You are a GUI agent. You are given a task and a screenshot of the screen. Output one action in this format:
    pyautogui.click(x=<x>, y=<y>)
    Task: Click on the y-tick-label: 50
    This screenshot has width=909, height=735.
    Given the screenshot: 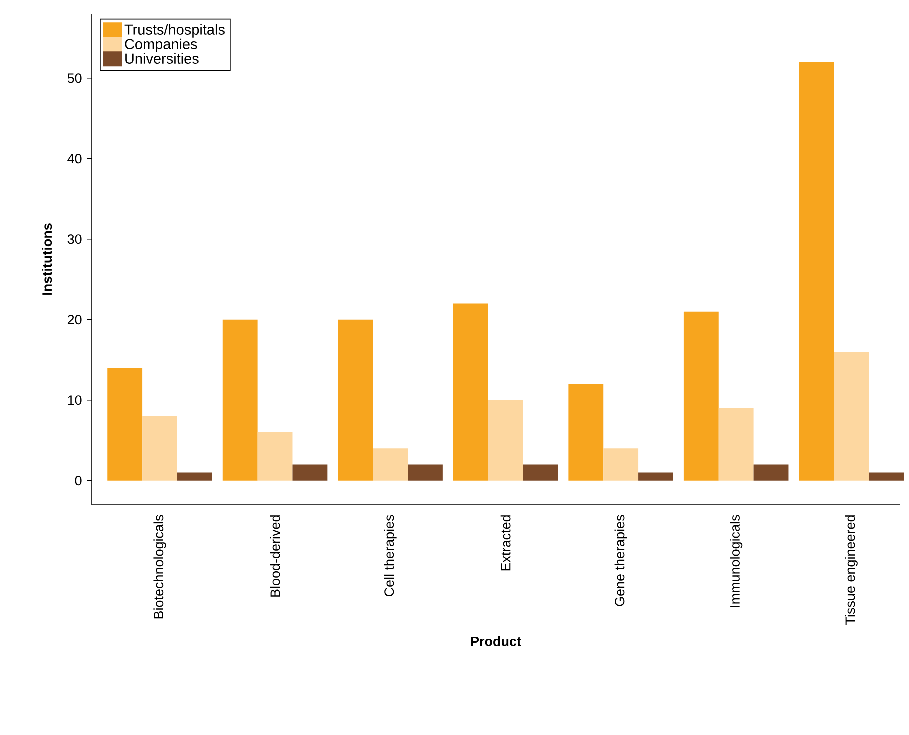 What is the action you would take?
    pyautogui.click(x=75, y=79)
    